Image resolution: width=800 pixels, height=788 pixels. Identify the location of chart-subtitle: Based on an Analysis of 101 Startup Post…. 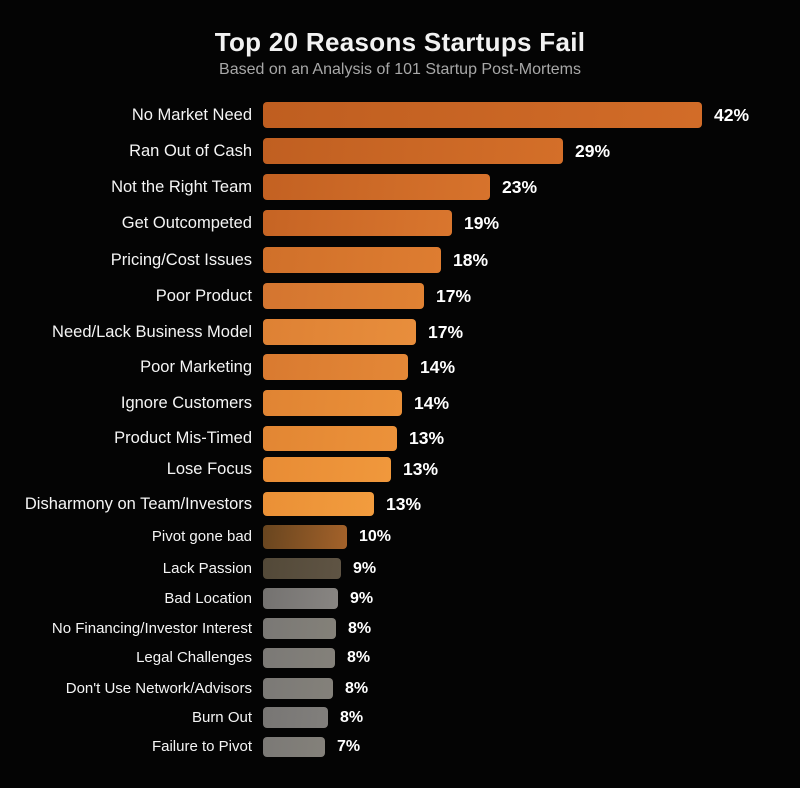
(400, 69).